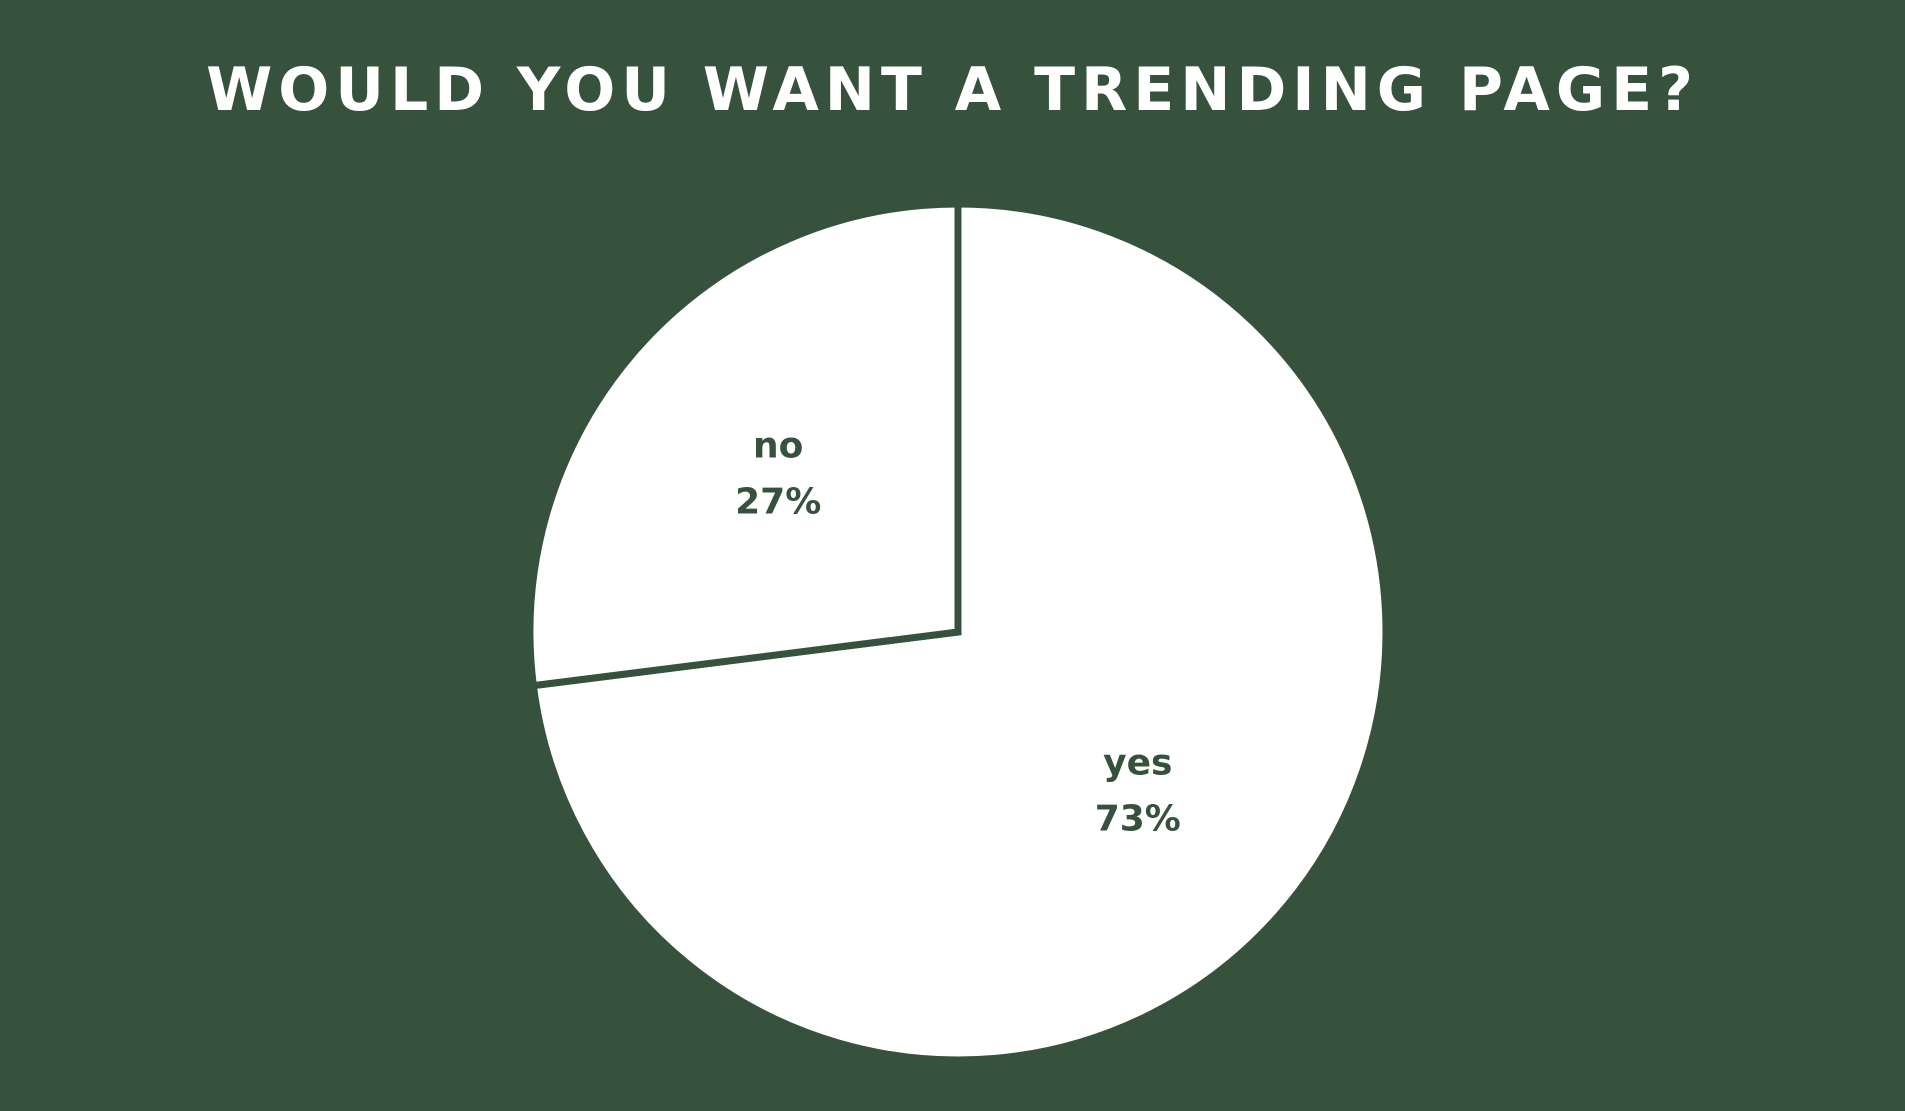 This screenshot has height=1111, width=1905. I want to click on pie-slice-no, so click(744, 445).